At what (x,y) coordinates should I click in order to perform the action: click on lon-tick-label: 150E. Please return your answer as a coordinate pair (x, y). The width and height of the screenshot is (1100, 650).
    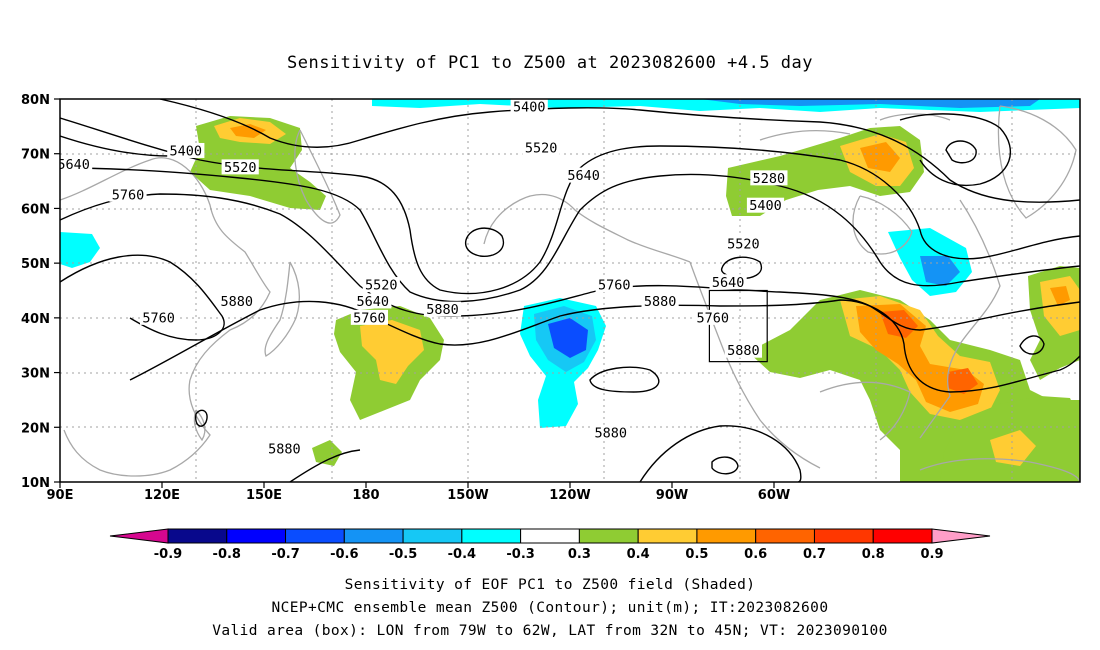
    Looking at the image, I should click on (264, 495).